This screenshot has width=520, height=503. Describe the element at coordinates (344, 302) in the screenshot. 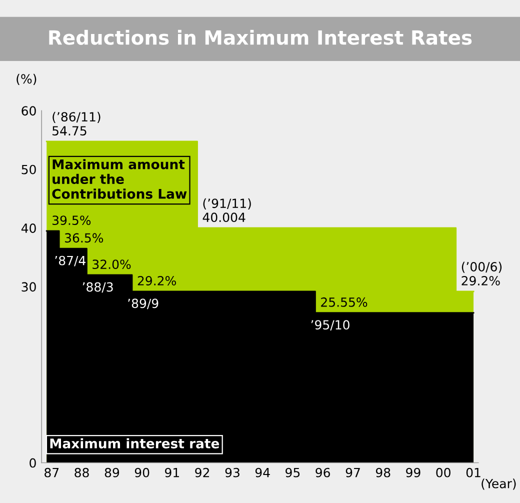

I see `data-label: 25.55%` at that location.